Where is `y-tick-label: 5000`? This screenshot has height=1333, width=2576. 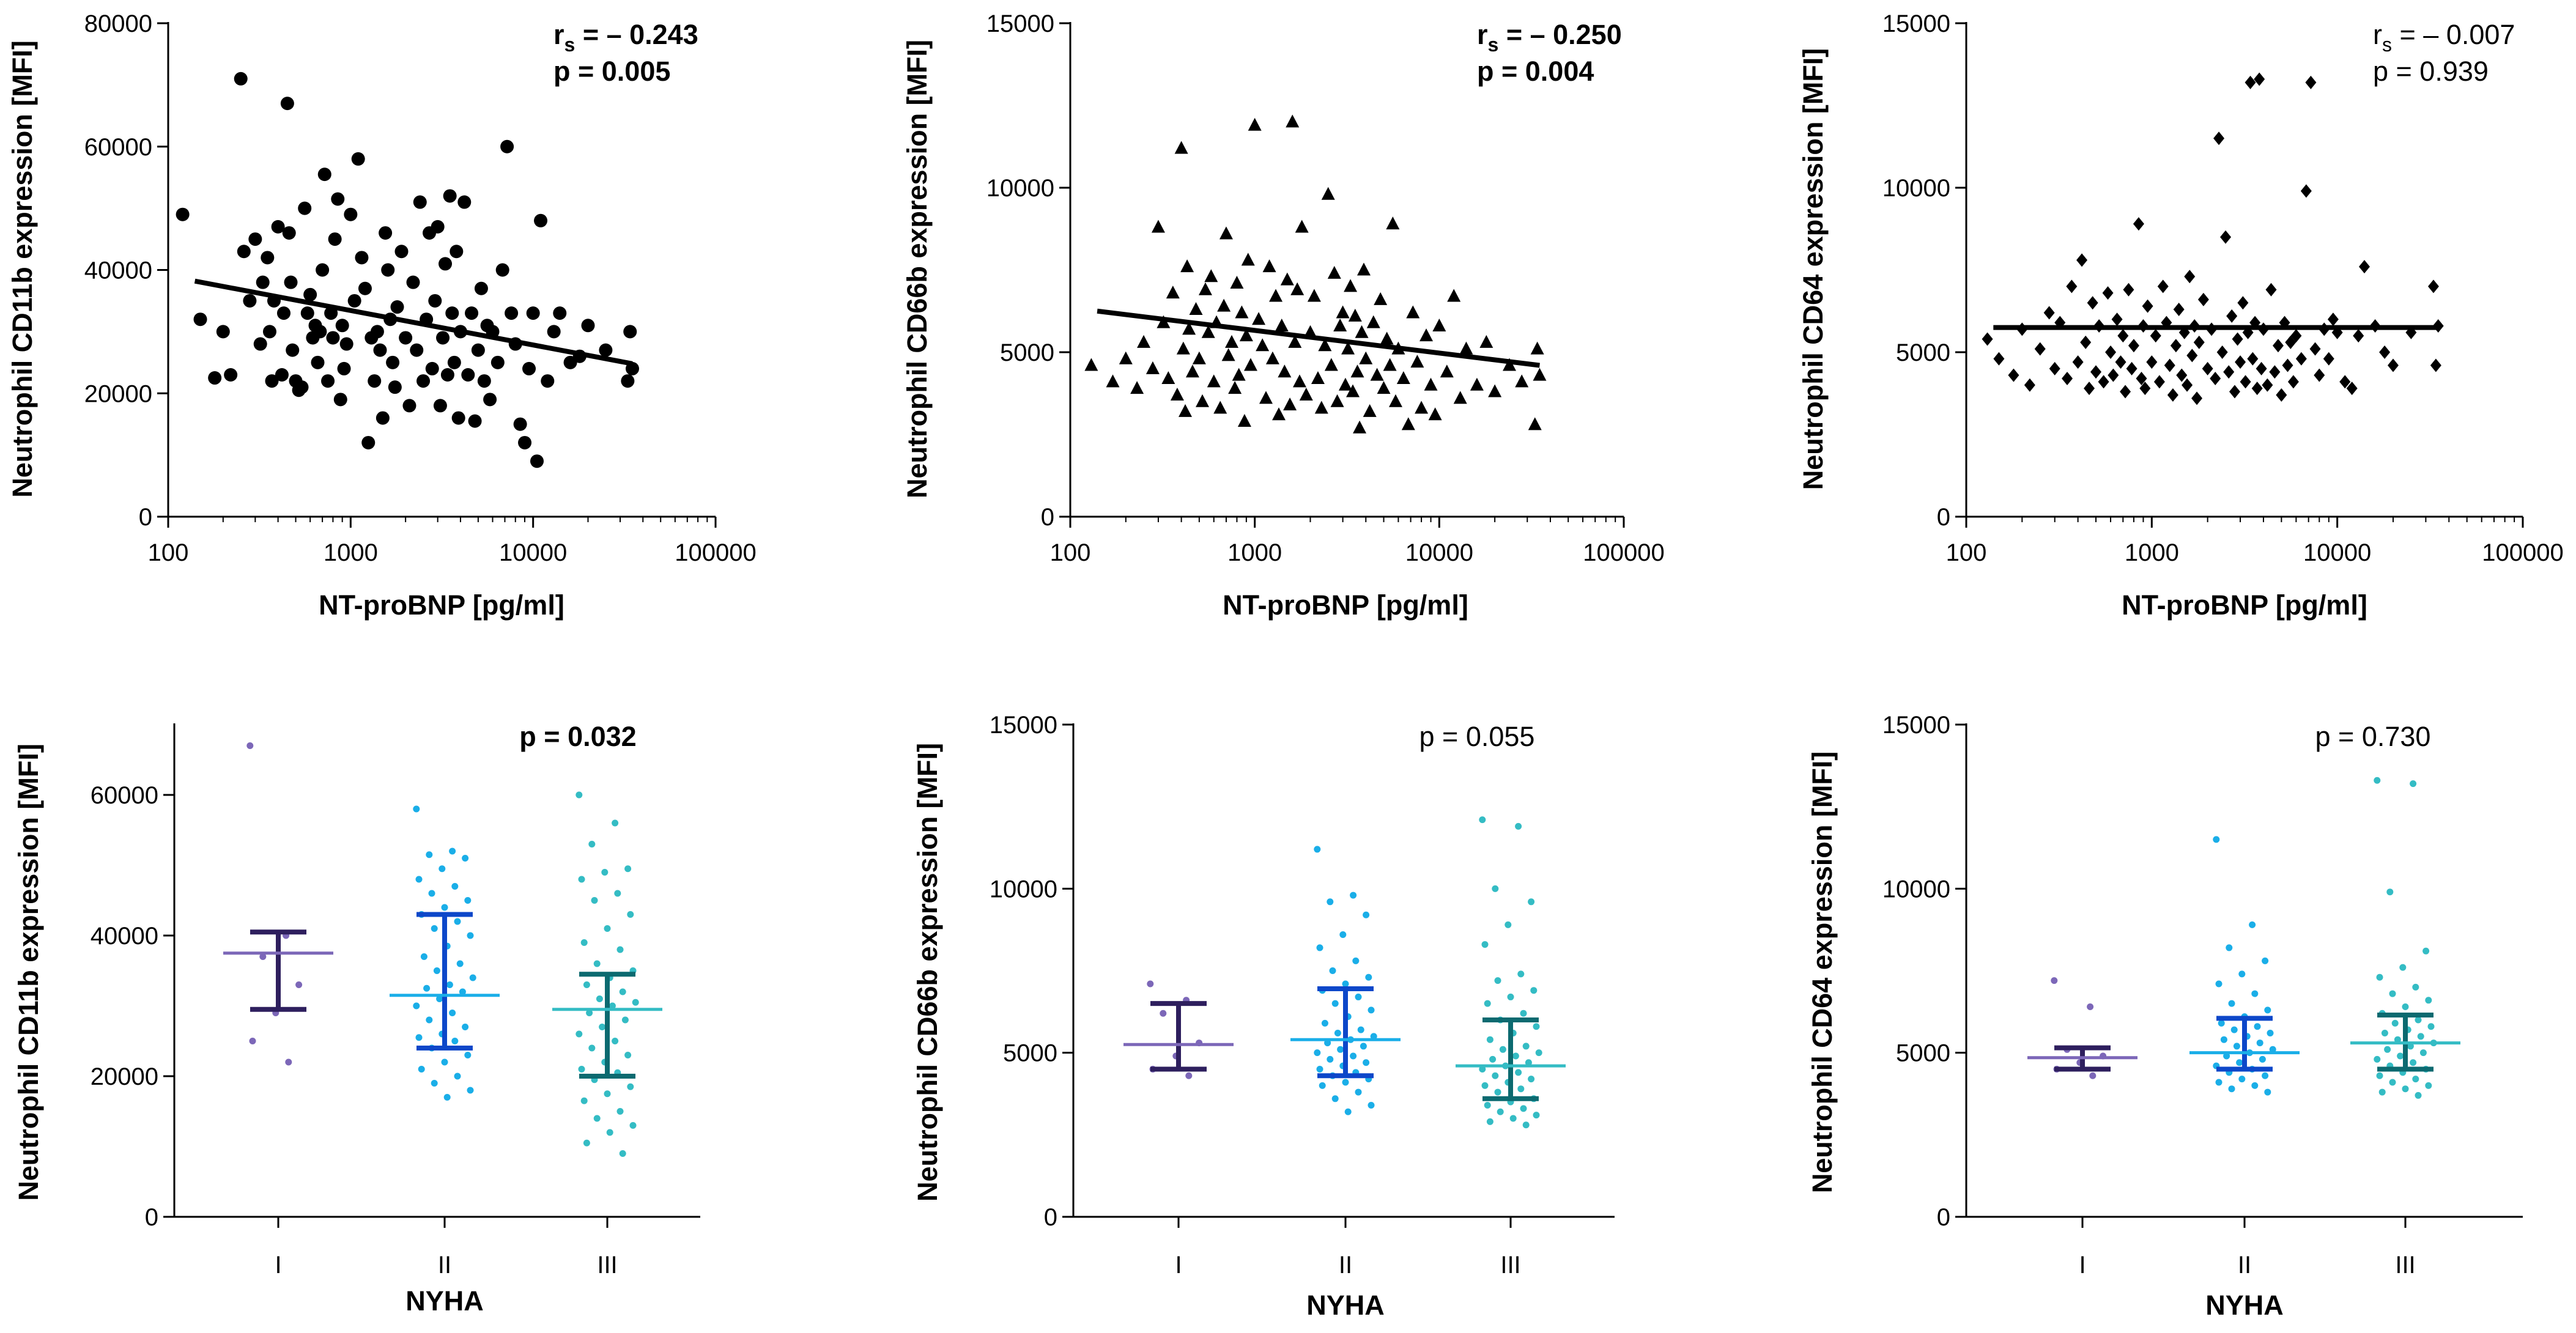
y-tick-label: 5000 is located at coordinates (1030, 1053).